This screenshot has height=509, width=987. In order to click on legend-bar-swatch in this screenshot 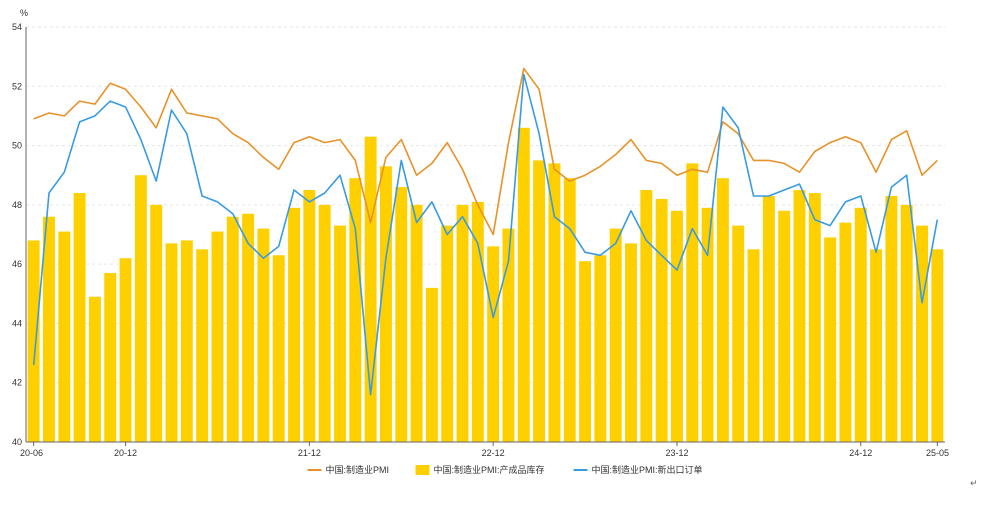, I will do `click(422, 470)`.